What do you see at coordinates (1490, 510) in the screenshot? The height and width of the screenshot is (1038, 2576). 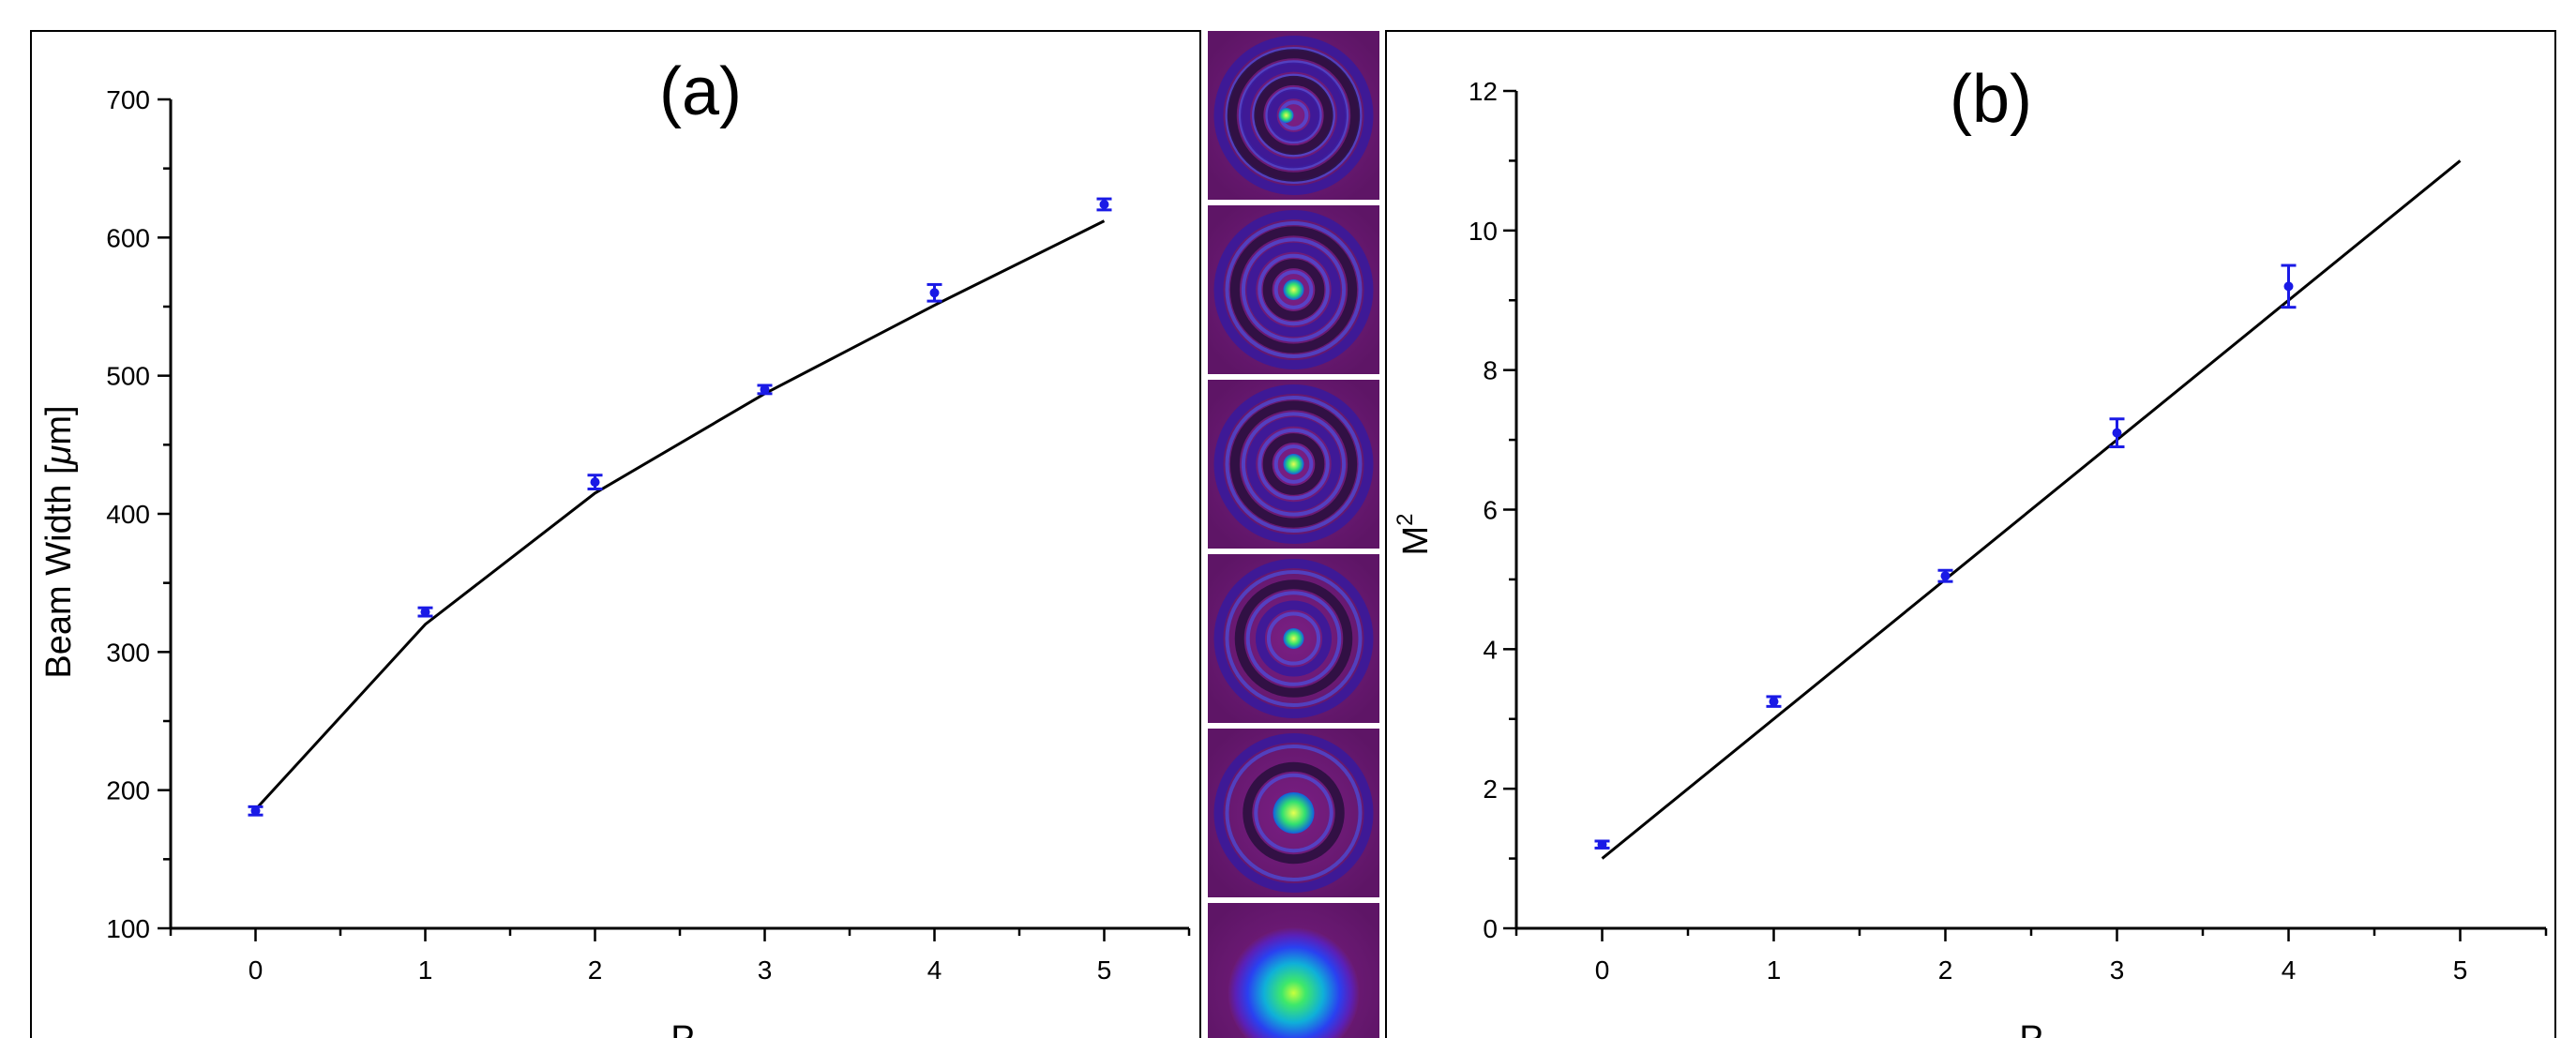 I see `y-tick-label: 6` at bounding box center [1490, 510].